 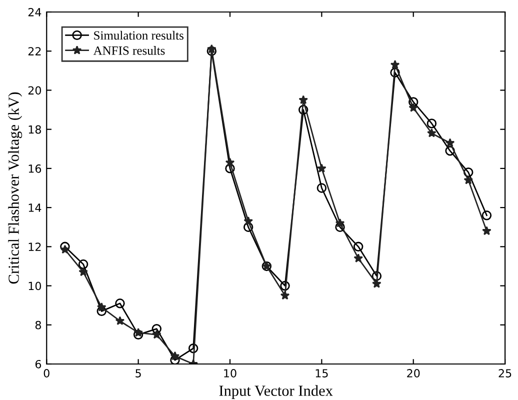 What do you see at coordinates (35, 90) in the screenshot?
I see `y-tick-label: 20` at bounding box center [35, 90].